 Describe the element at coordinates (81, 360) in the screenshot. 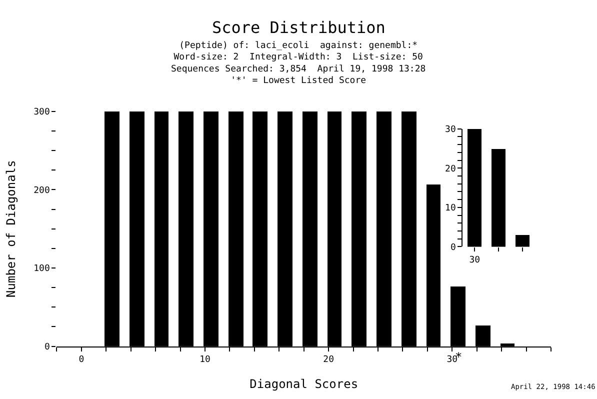

I see `x-tick-label: 0` at that location.